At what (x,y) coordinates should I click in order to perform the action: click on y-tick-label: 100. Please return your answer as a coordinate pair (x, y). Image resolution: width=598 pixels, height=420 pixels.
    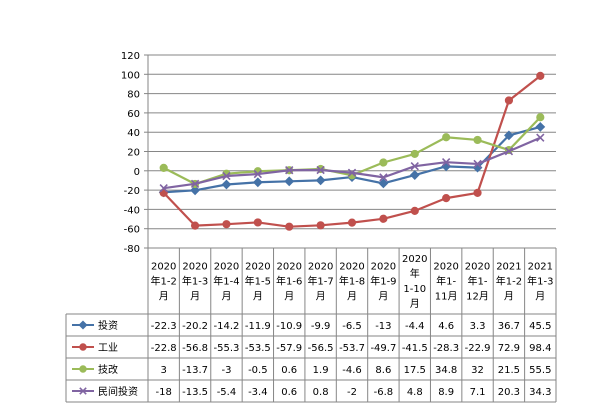
    Looking at the image, I should click on (130, 75).